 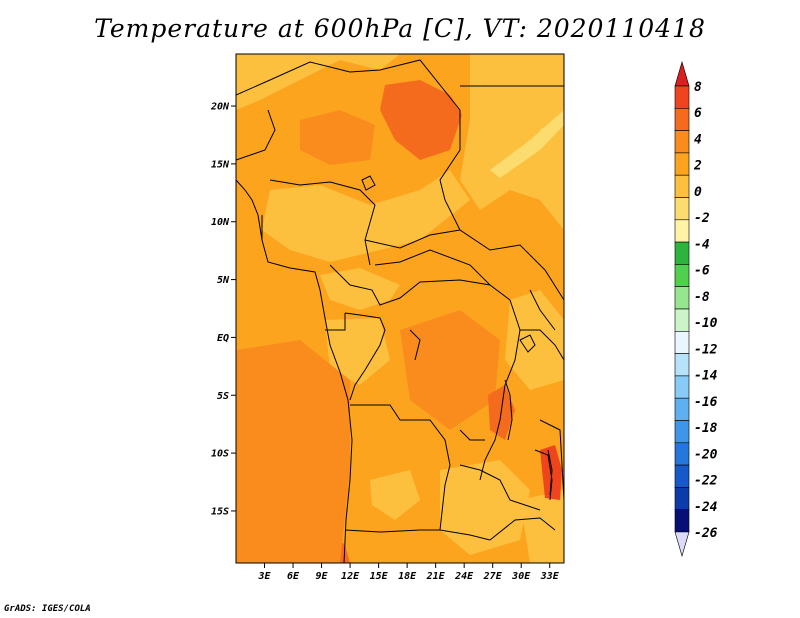 I want to click on lat-tick-label: 15N, so click(x=220, y=164).